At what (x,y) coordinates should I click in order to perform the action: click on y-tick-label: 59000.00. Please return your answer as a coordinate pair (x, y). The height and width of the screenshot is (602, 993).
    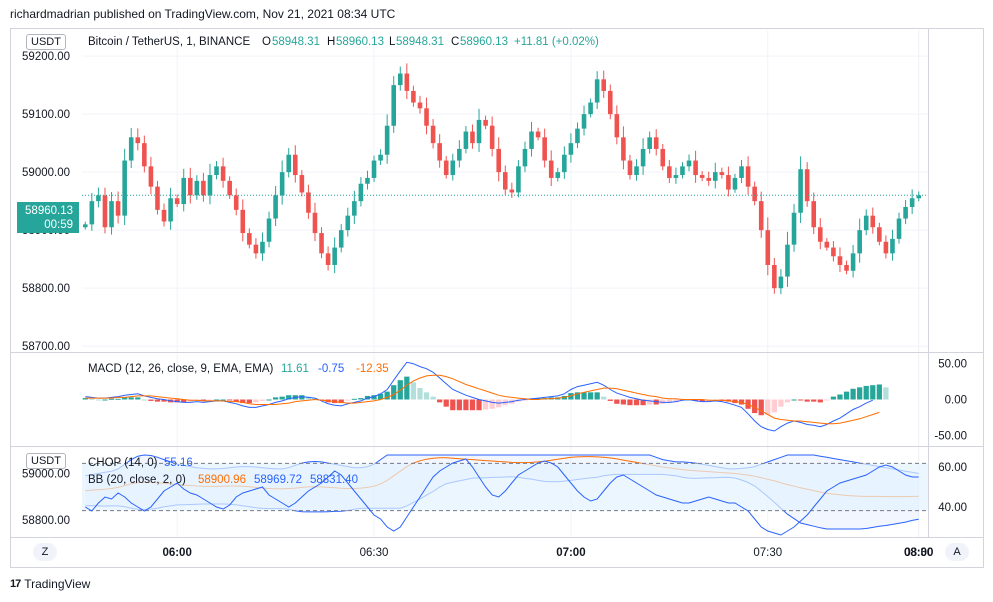
    Looking at the image, I should click on (46, 173).